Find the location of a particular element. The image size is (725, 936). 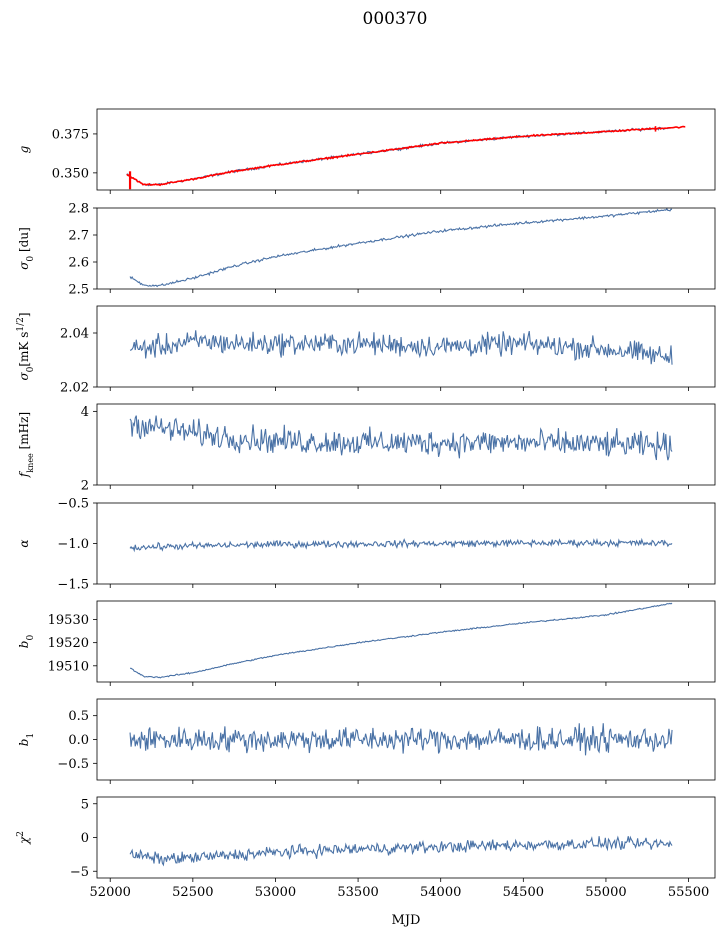

y-tick-label-alpha: −1.0 is located at coordinates (73, 544).